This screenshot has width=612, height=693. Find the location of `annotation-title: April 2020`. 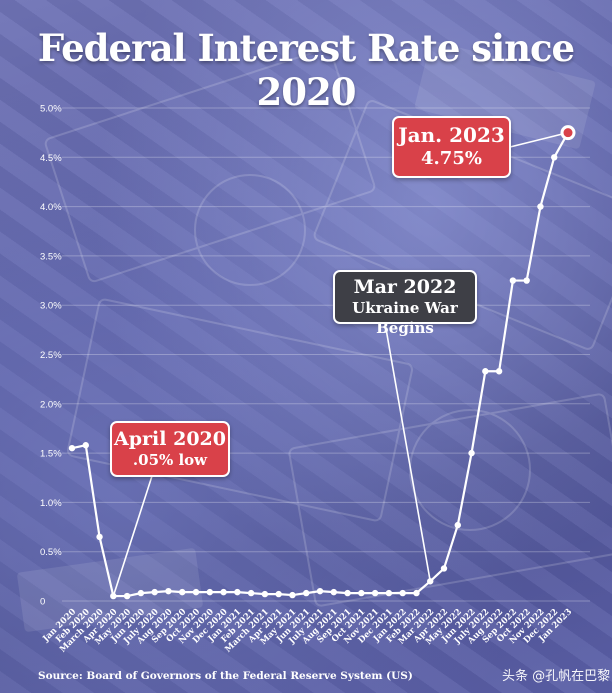

annotation-title: April 2020 is located at coordinates (170, 439).